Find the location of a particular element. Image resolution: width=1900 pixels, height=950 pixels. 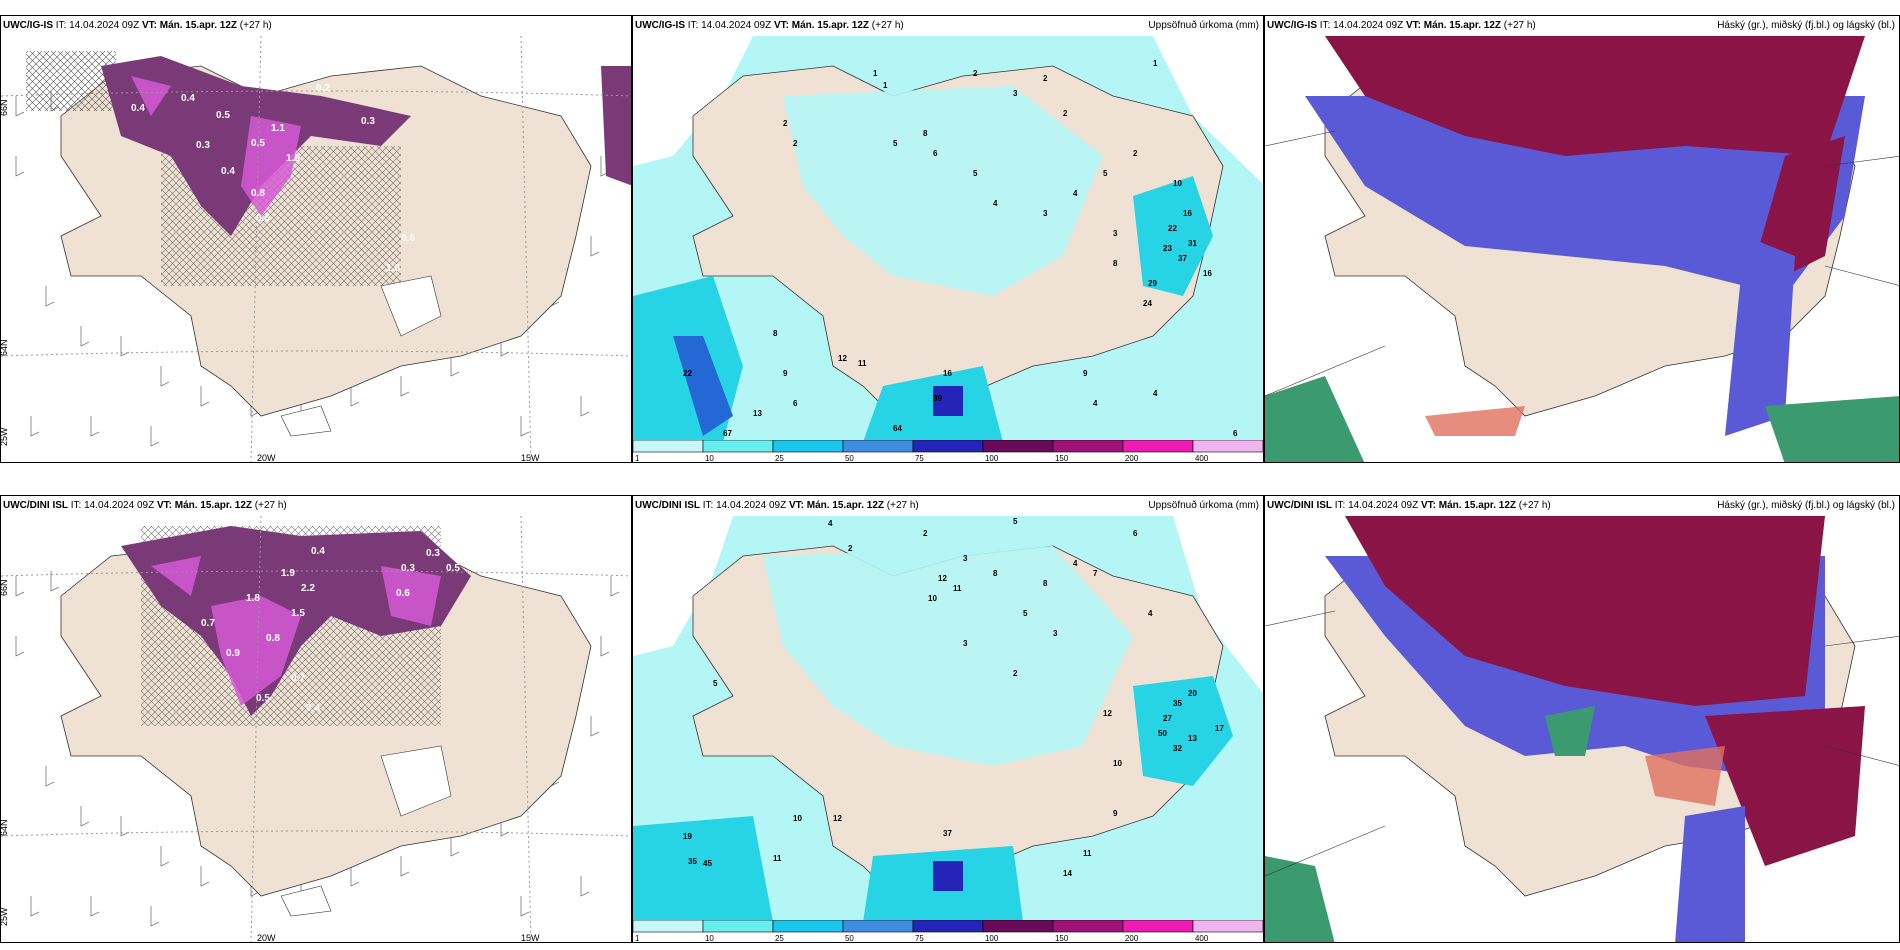

axis-label-lon: 25W is located at coordinates (5, 916).